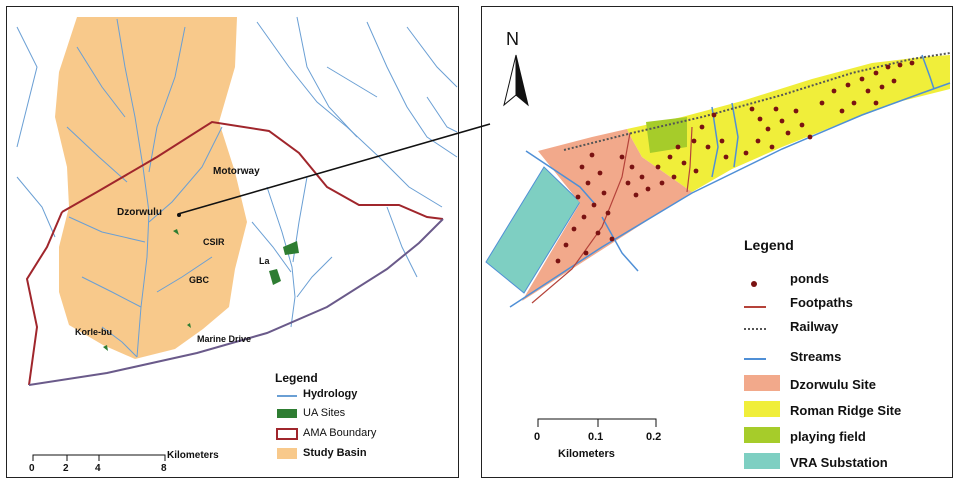  I want to click on left-legend-swatches, so click(287, 427).